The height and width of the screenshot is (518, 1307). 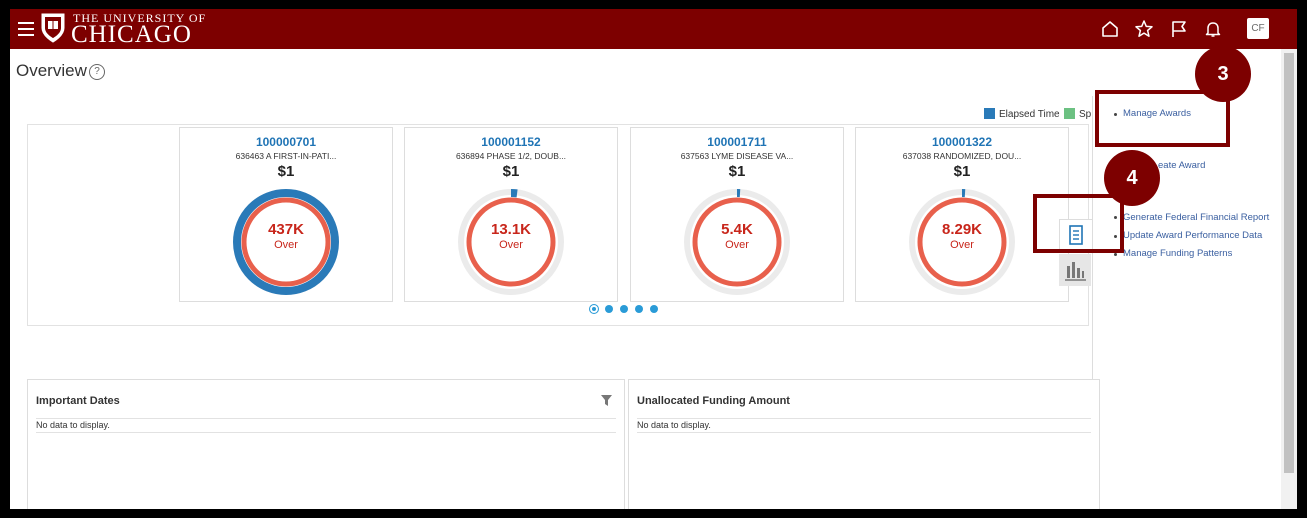 What do you see at coordinates (1157, 113) in the screenshot?
I see `task-link-manage-awards: Manage Awards` at bounding box center [1157, 113].